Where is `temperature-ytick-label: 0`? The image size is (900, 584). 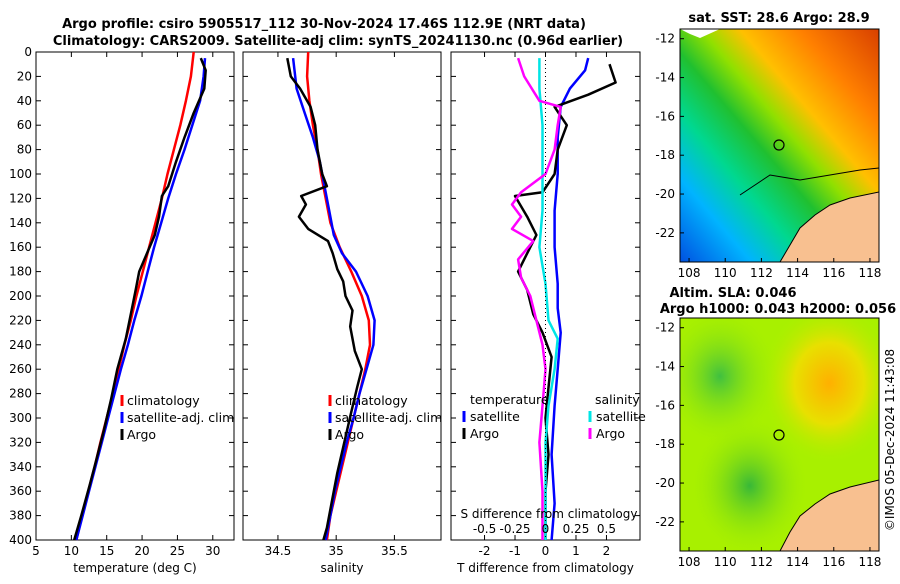 temperature-ytick-label: 0 is located at coordinates (28, 52).